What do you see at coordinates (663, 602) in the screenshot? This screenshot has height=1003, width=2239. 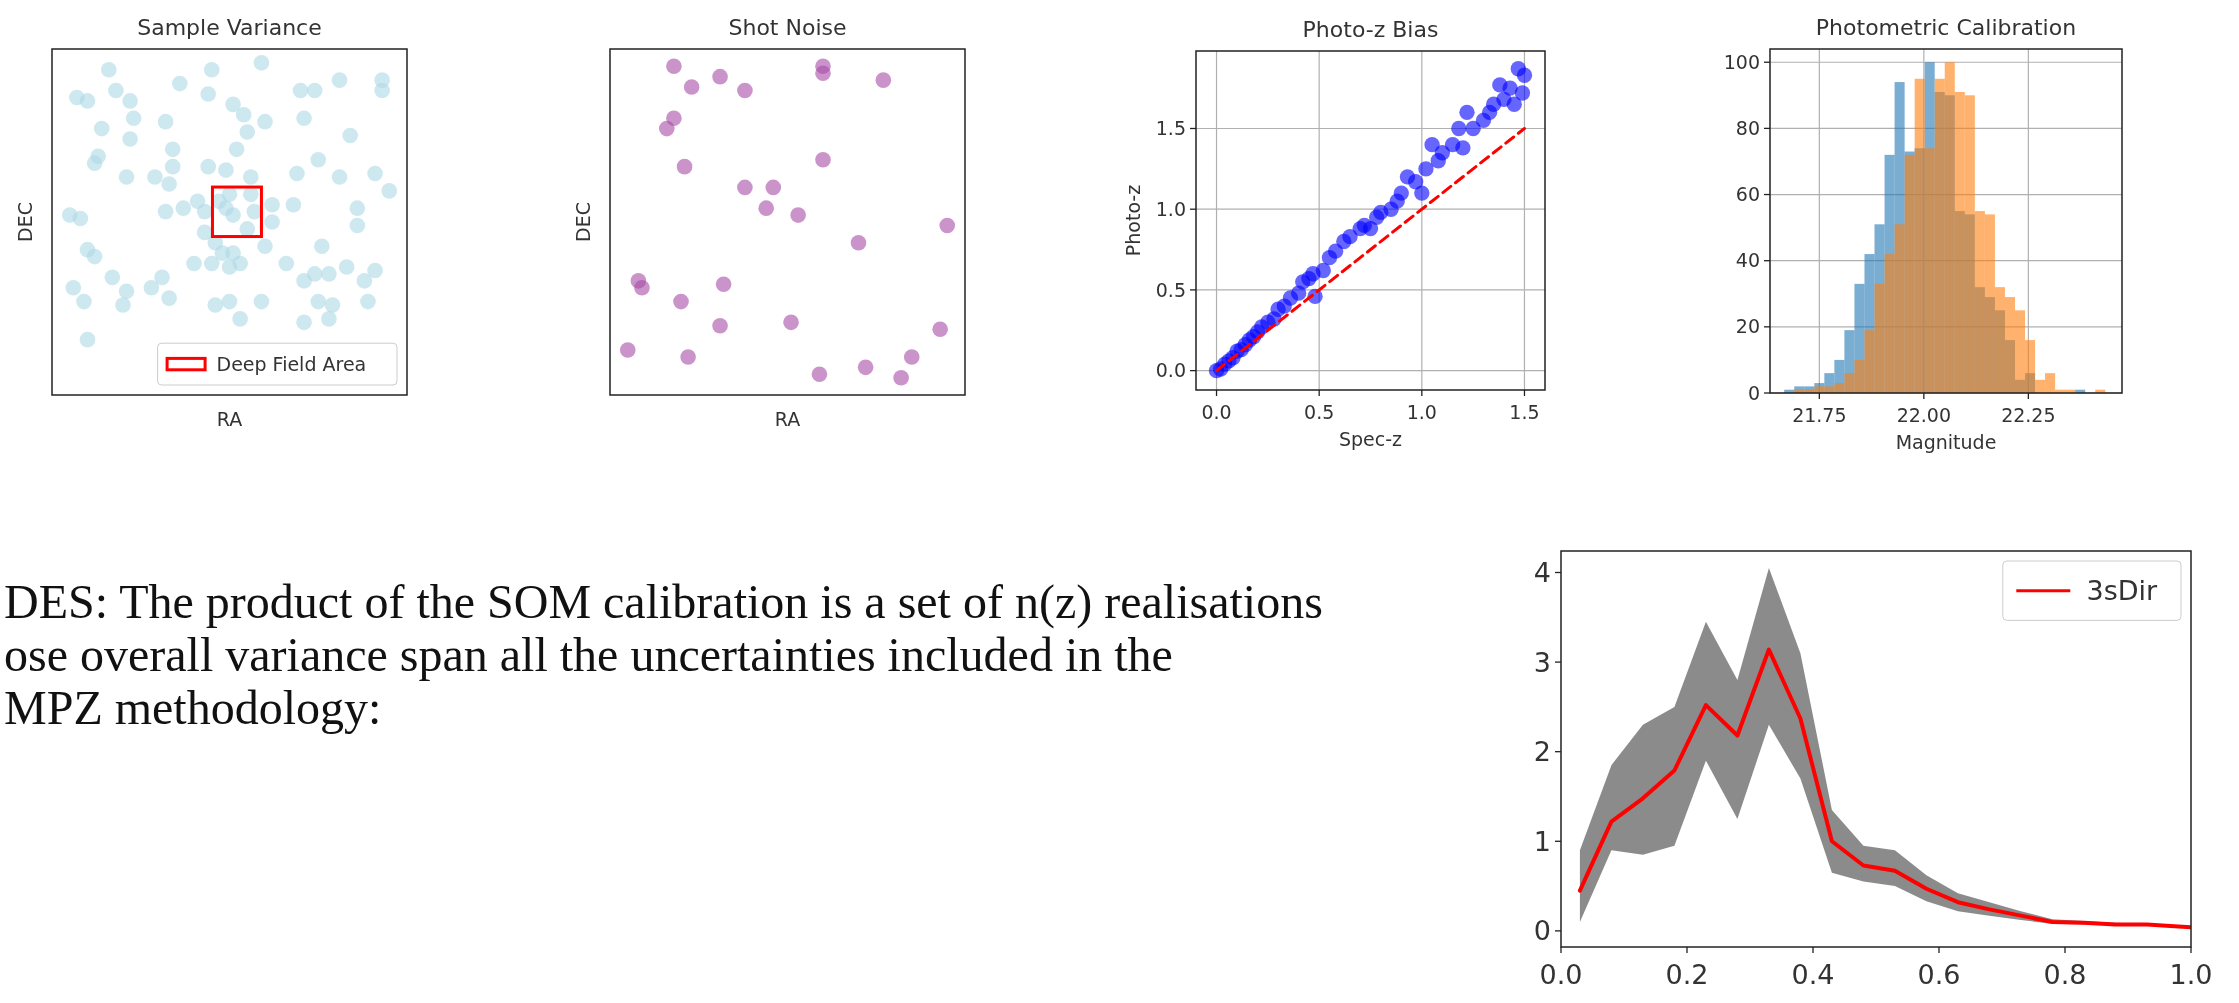 I see `text: DES: The product of the SOM calibration is a set of n(z) realisations` at bounding box center [663, 602].